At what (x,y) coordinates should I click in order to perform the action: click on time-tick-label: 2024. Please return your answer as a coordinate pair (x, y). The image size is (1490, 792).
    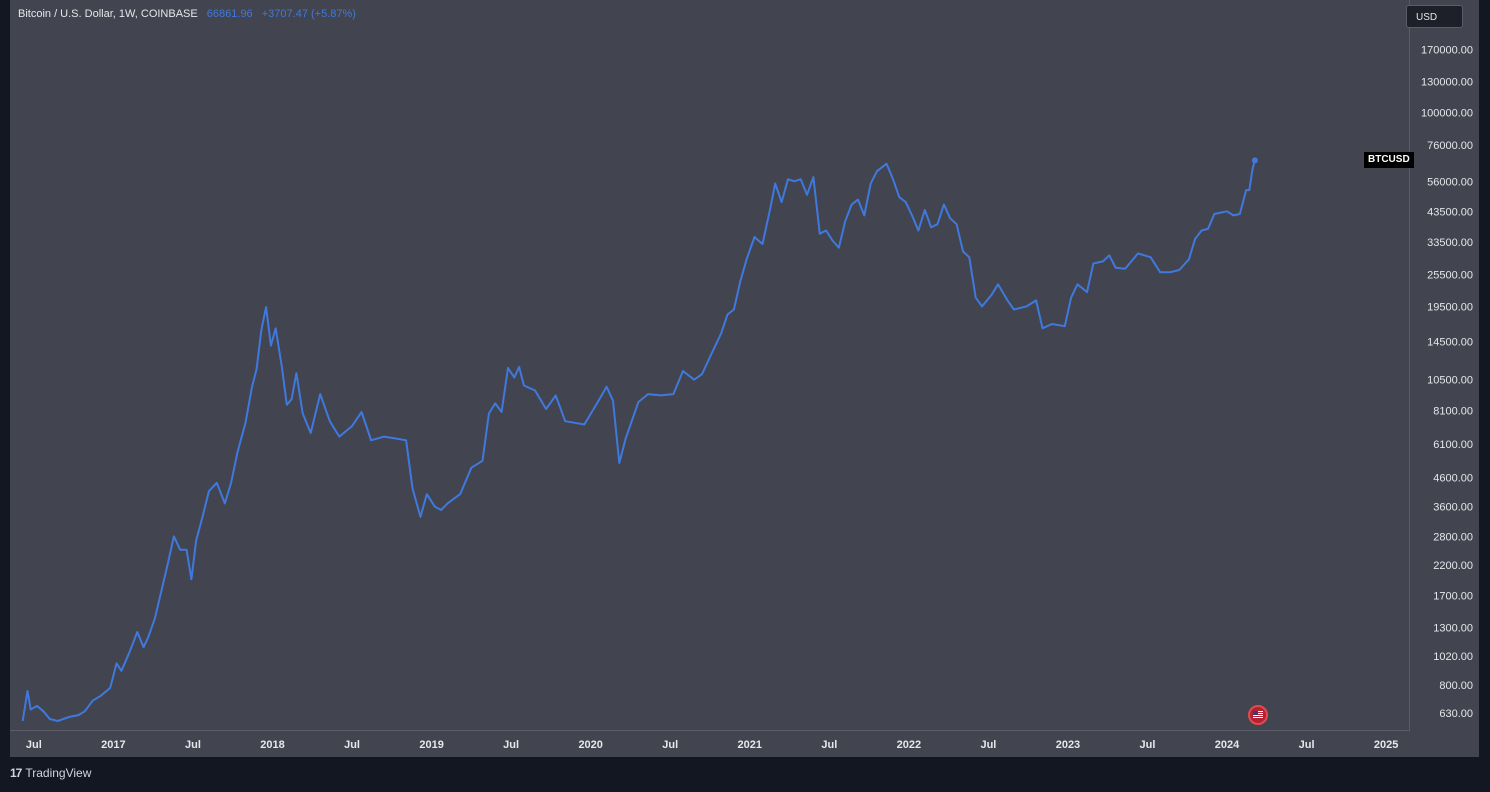
    Looking at the image, I should click on (1227, 745).